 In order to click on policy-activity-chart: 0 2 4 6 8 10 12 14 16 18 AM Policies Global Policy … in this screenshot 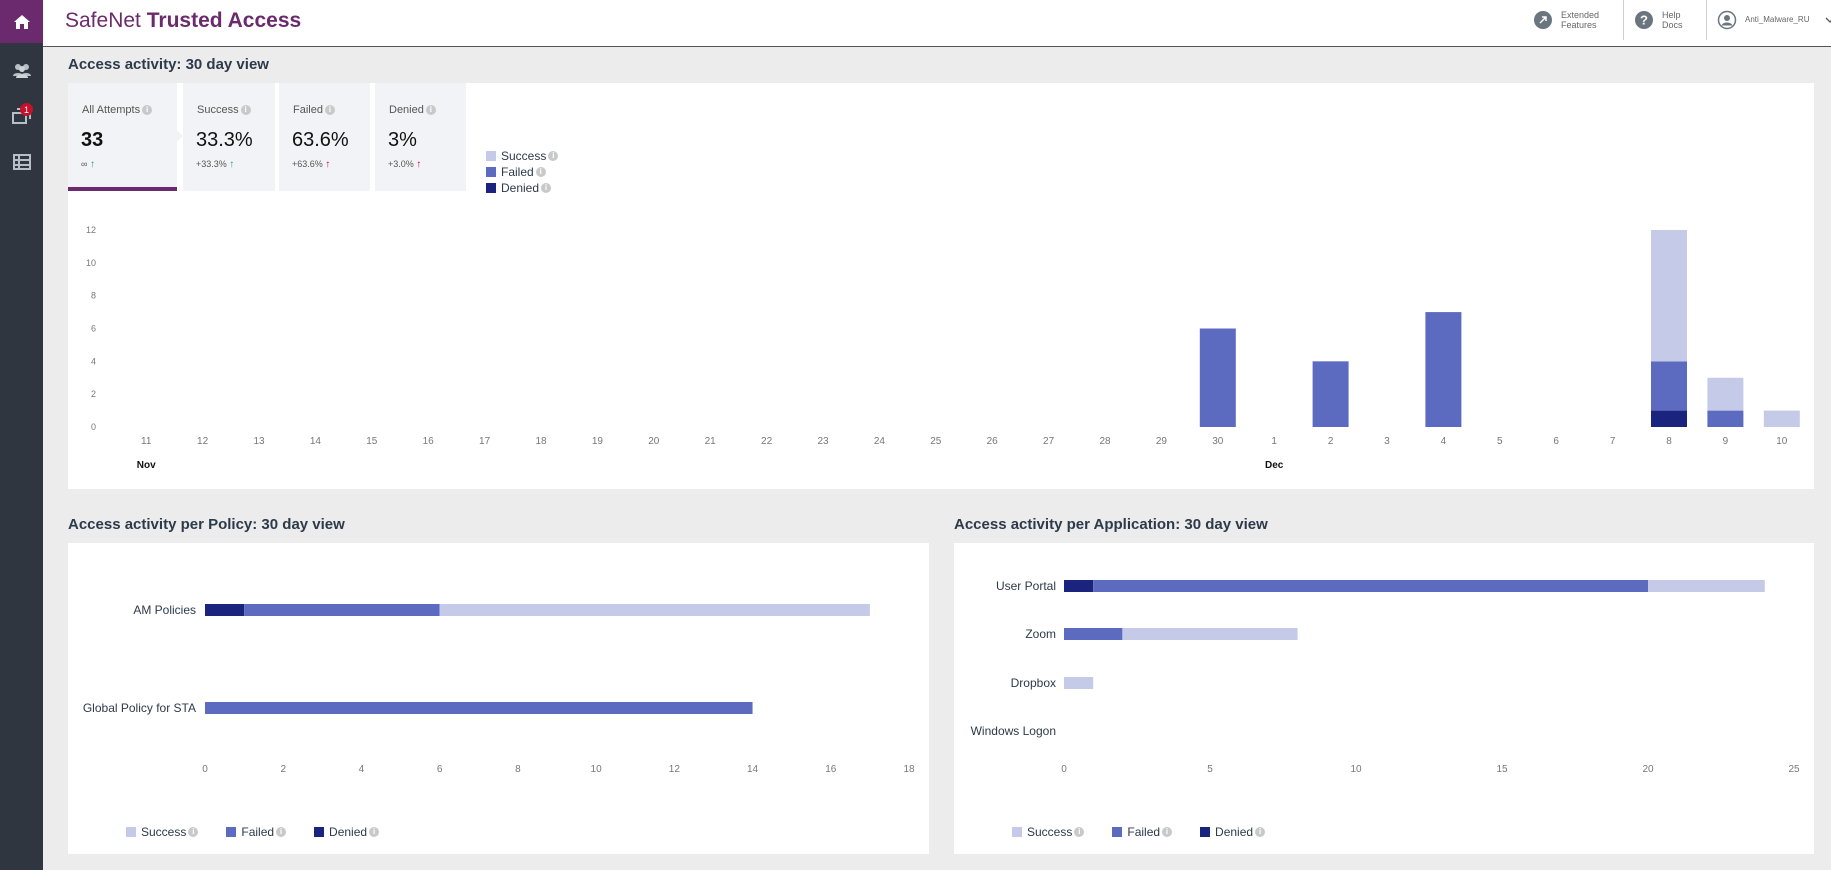, I will do `click(499, 689)`.